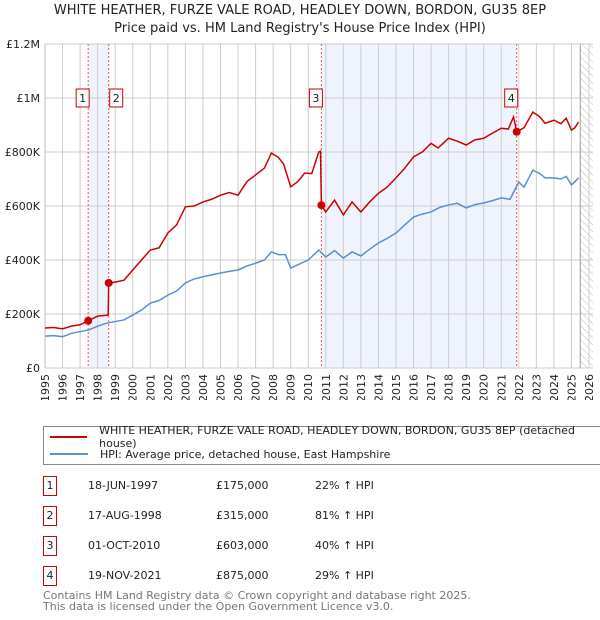 This screenshot has width=600, height=620. I want to click on sale-number-badge: 3, so click(50, 546).